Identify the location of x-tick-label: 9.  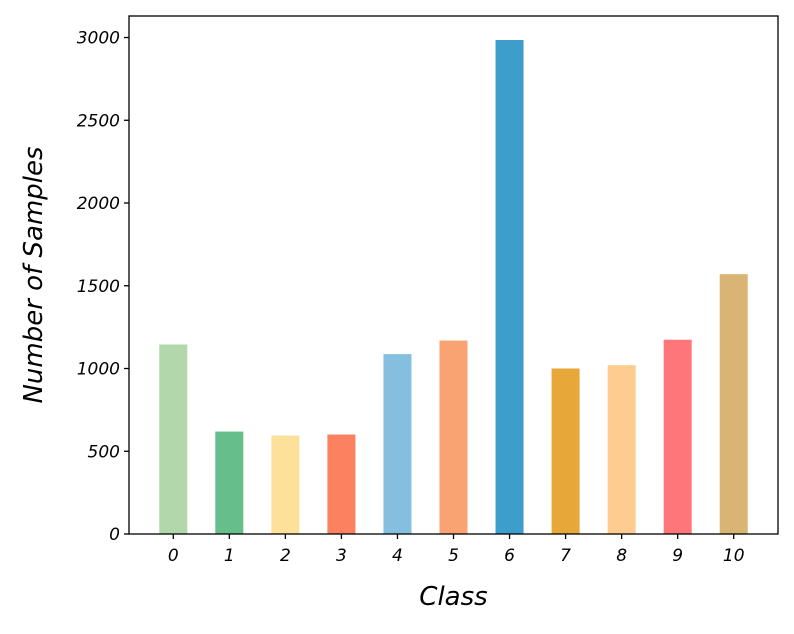
(677, 556).